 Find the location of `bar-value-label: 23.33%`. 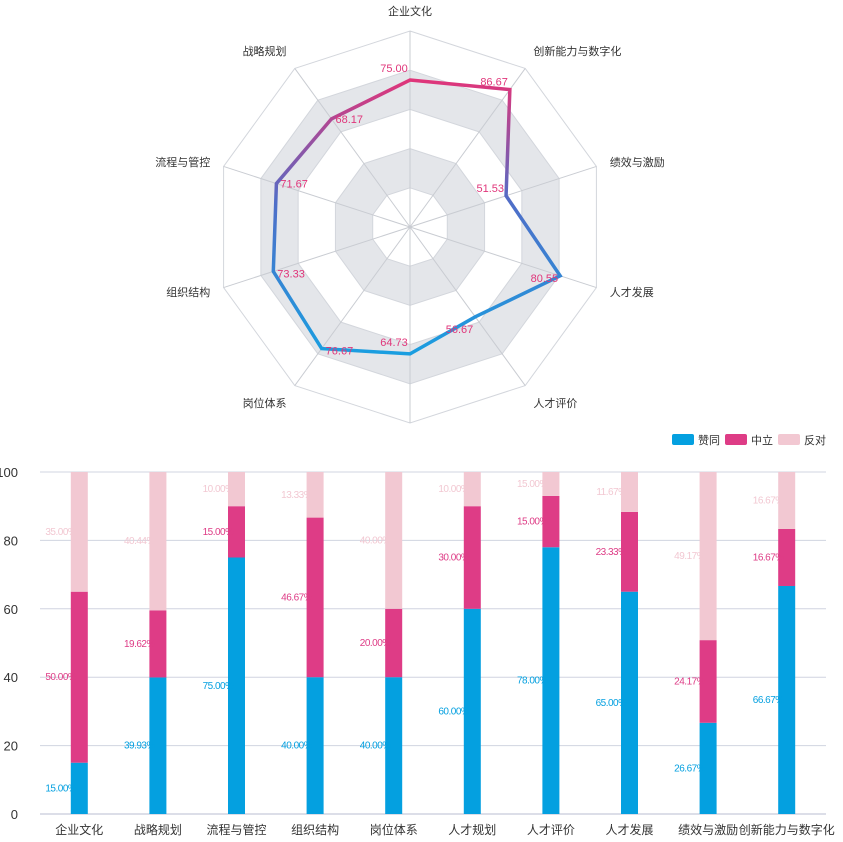

bar-value-label: 23.33% is located at coordinates (612, 552).